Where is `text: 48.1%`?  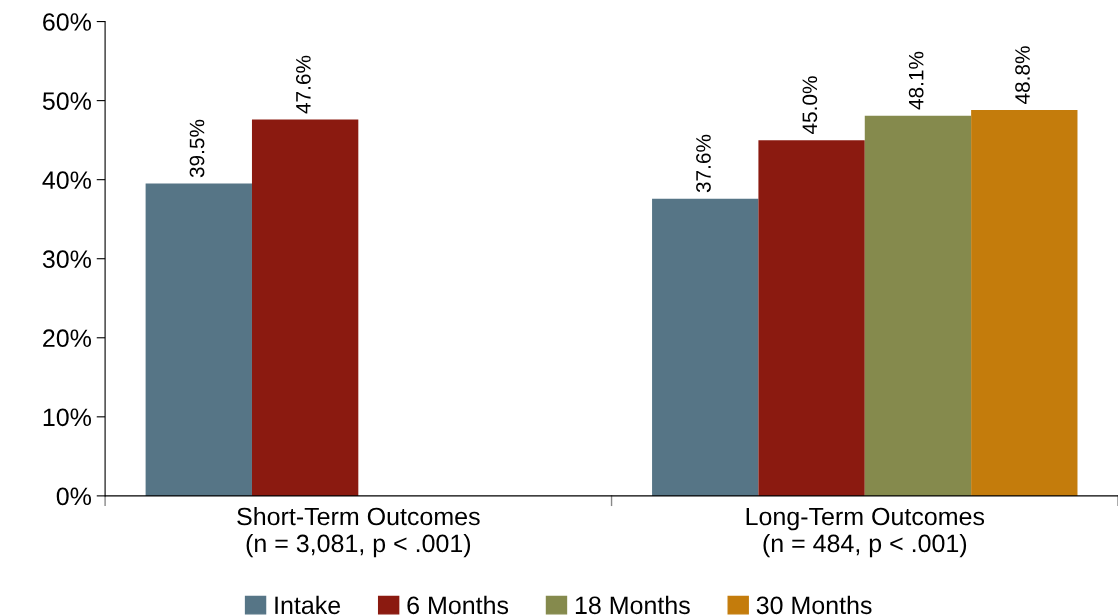 text: 48.1% is located at coordinates (916, 80).